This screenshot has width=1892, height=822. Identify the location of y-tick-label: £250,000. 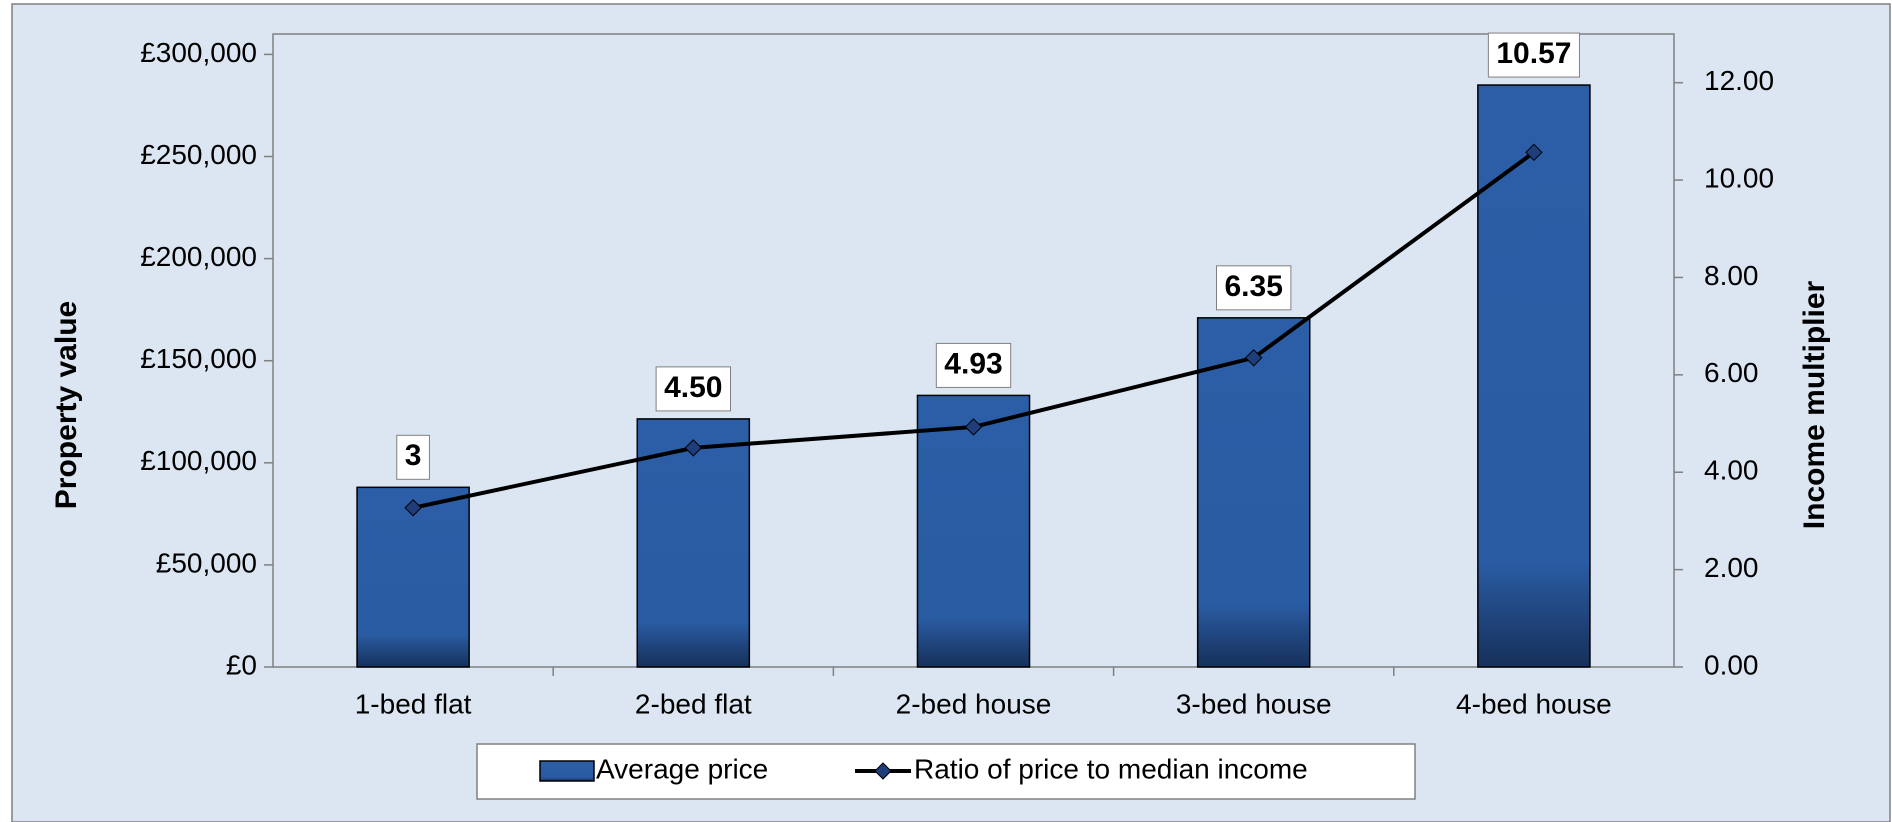
(198, 154).